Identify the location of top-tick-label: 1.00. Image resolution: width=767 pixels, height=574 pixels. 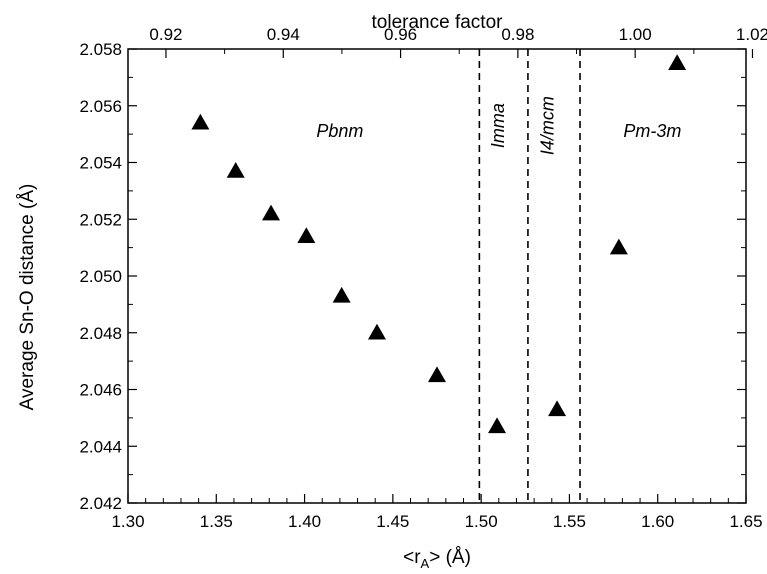
(635, 34).